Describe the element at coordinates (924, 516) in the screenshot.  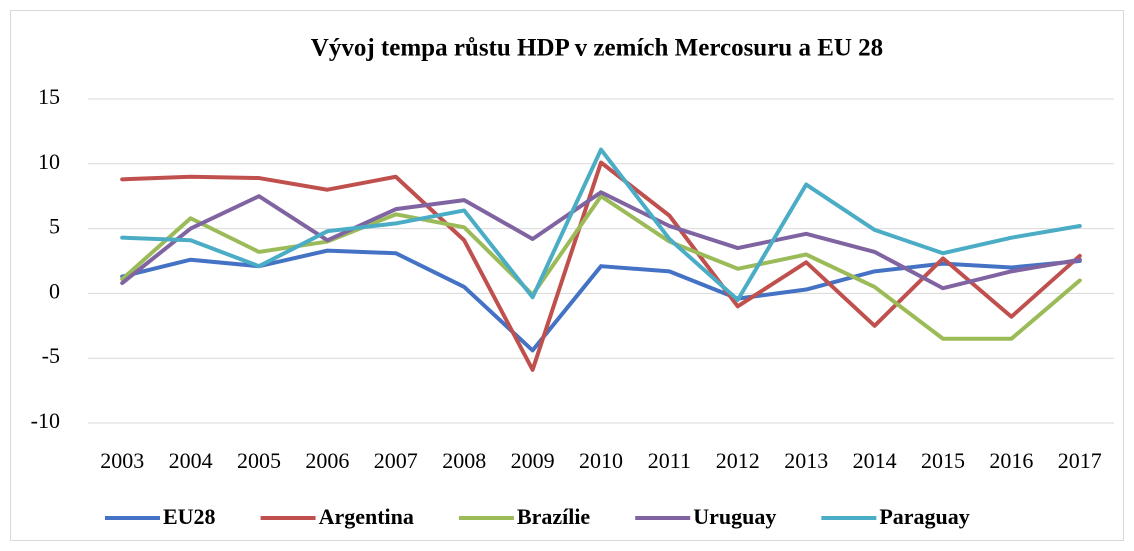
I see `legend-label: Paraguay` at that location.